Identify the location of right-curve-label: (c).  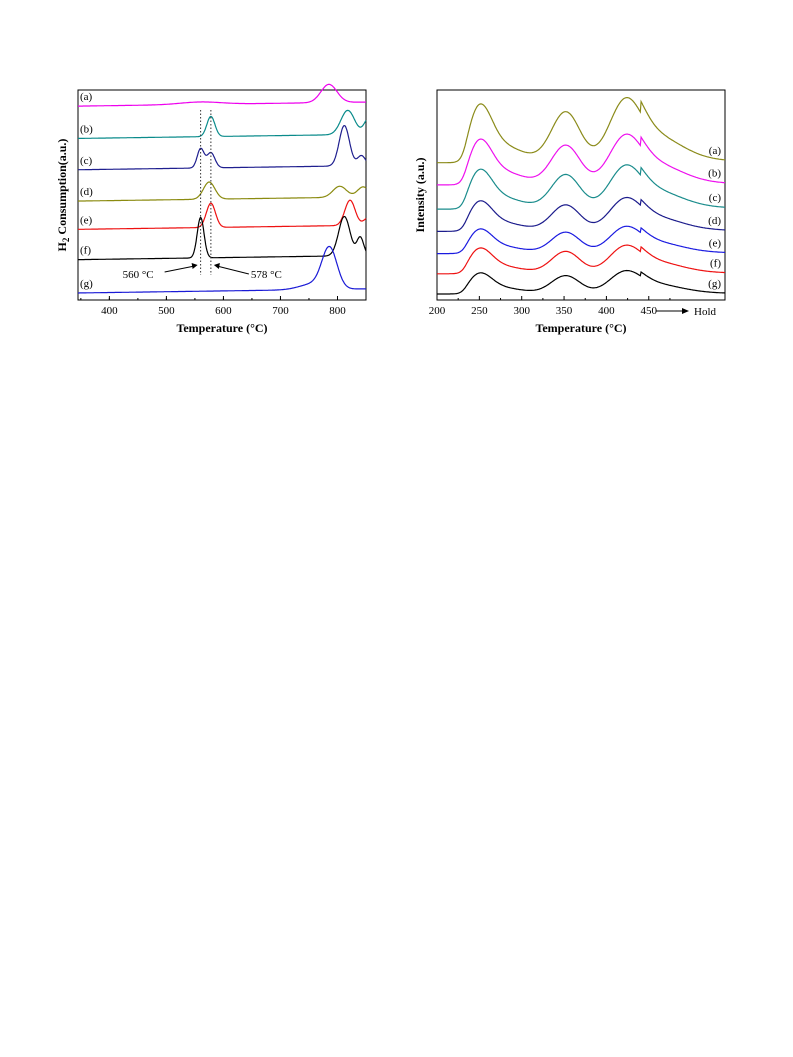
(715, 198).